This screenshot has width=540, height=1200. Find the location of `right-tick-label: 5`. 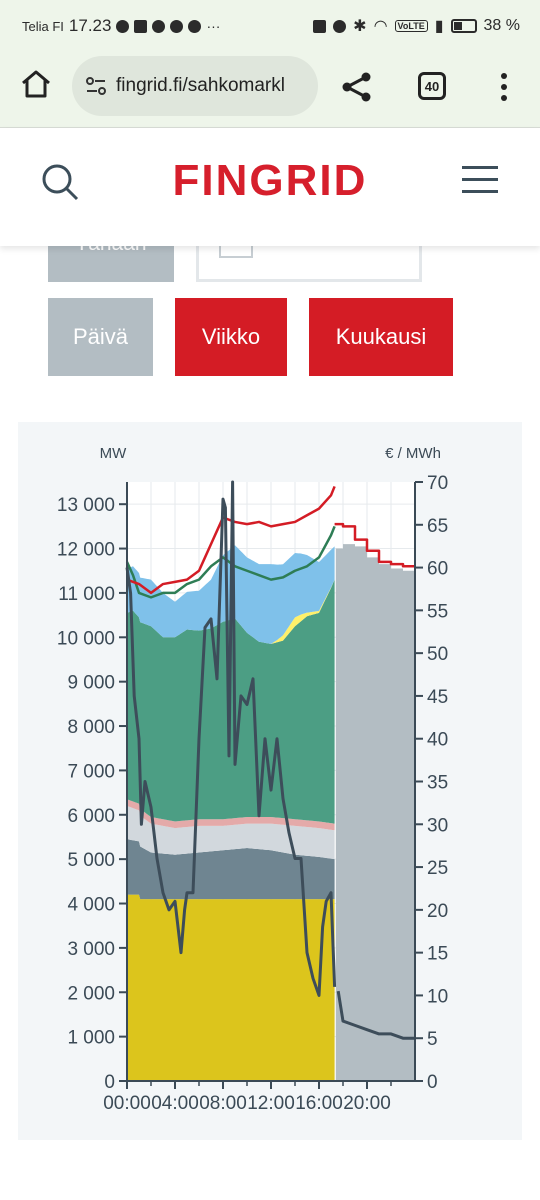

right-tick-label: 5 is located at coordinates (432, 1039).